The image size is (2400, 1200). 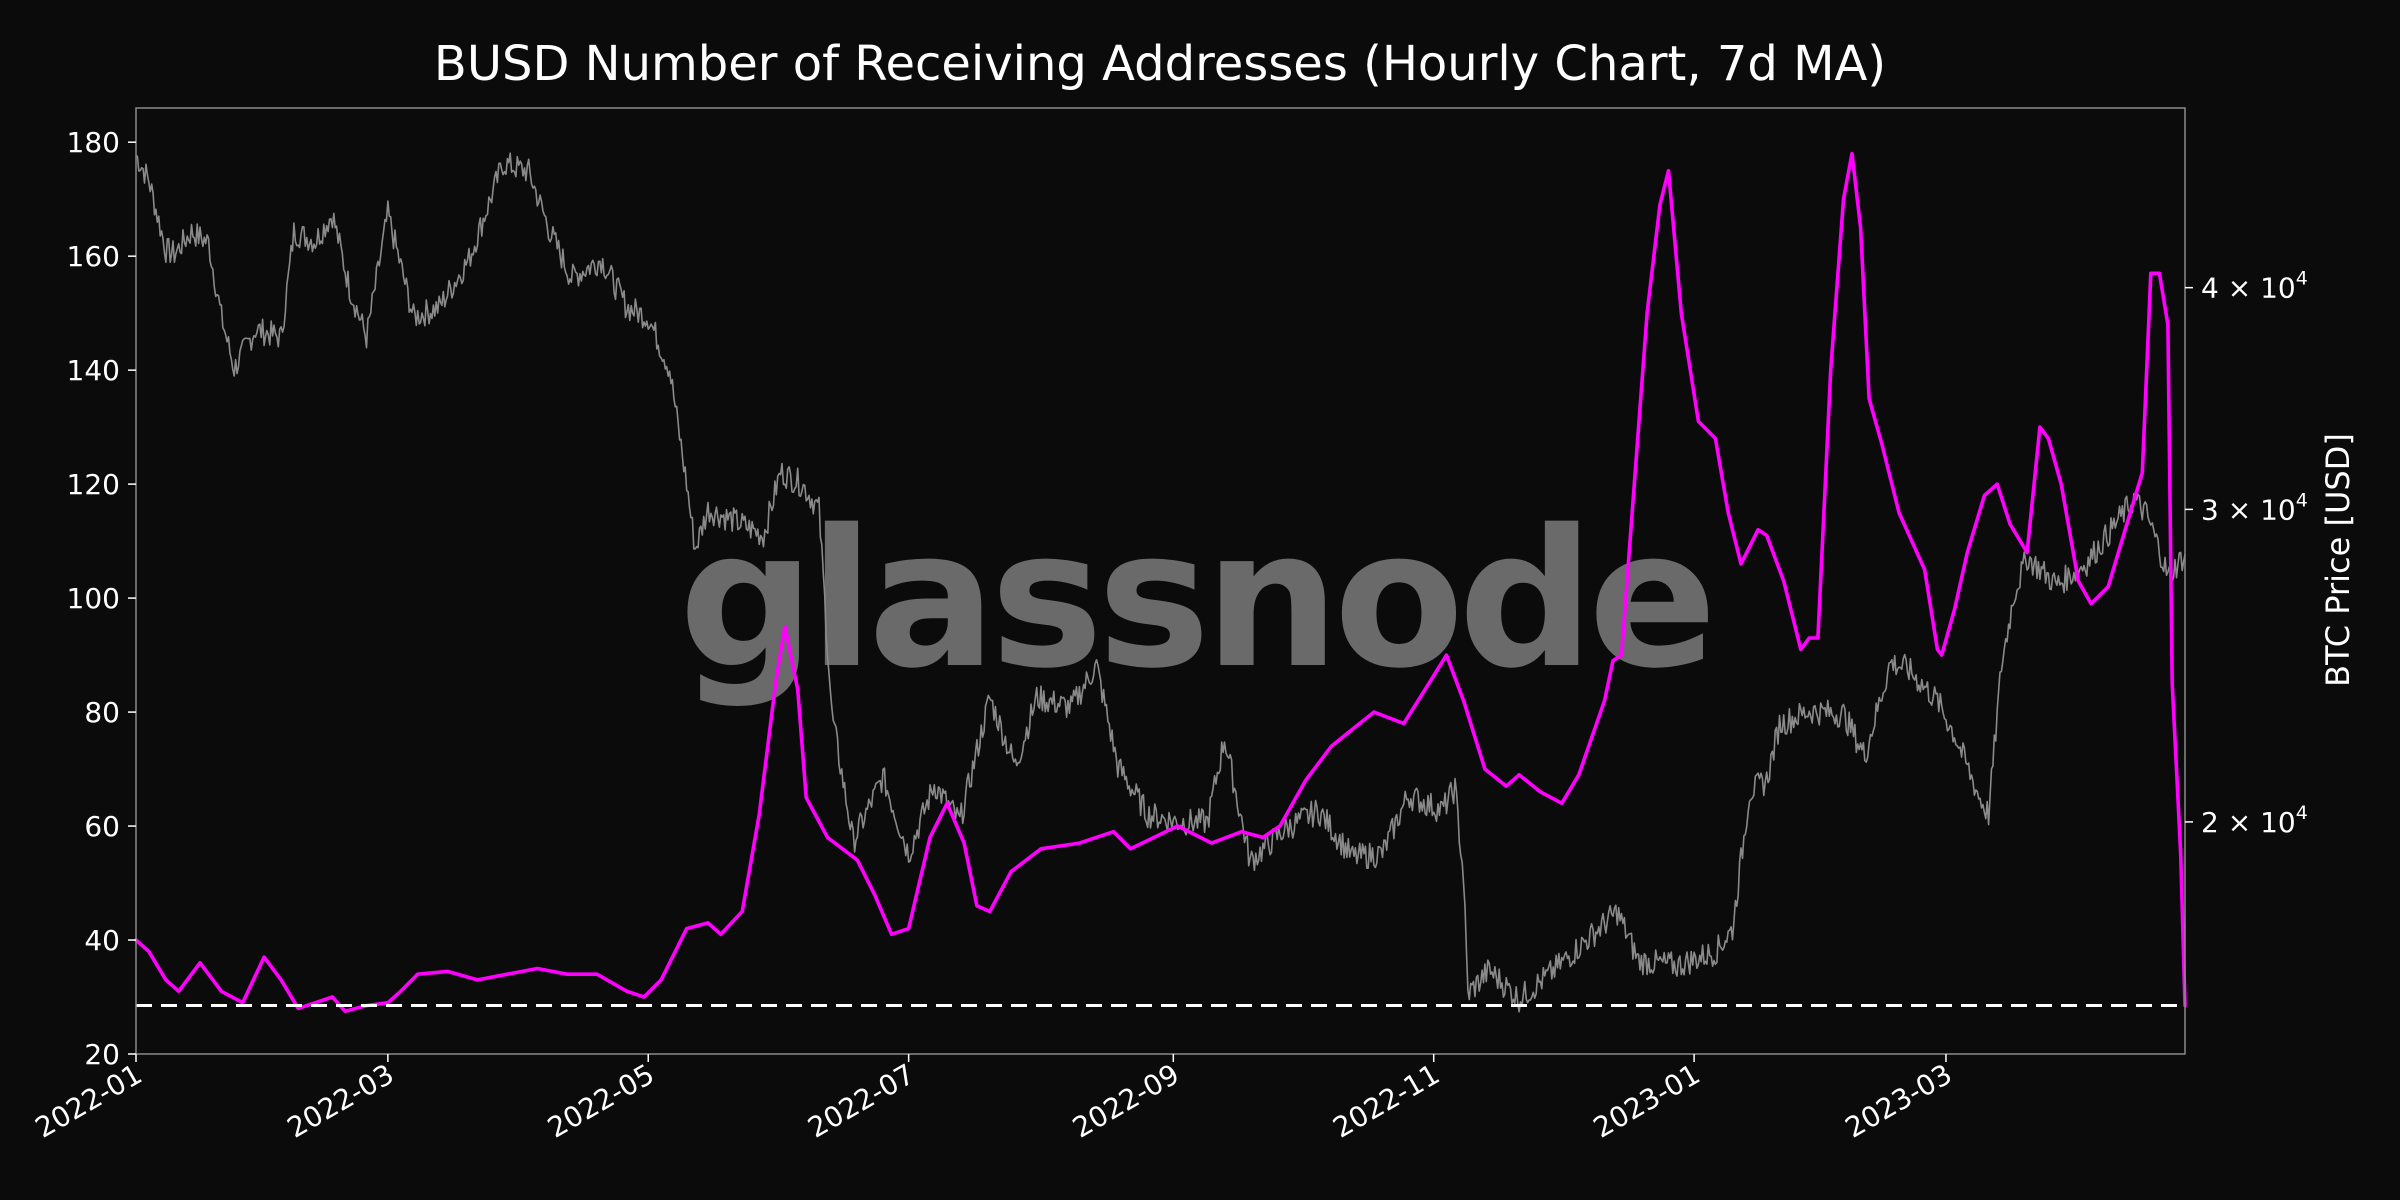 I want to click on y-tick-label: 160, so click(x=93, y=256).